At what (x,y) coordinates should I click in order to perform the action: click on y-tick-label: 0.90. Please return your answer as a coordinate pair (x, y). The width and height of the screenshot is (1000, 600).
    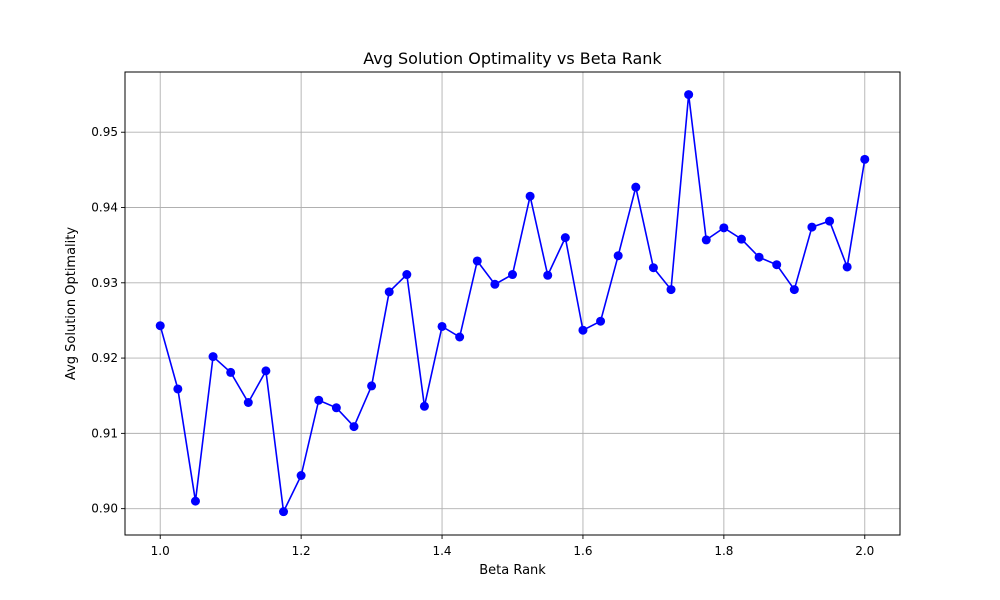
    Looking at the image, I should click on (104, 509).